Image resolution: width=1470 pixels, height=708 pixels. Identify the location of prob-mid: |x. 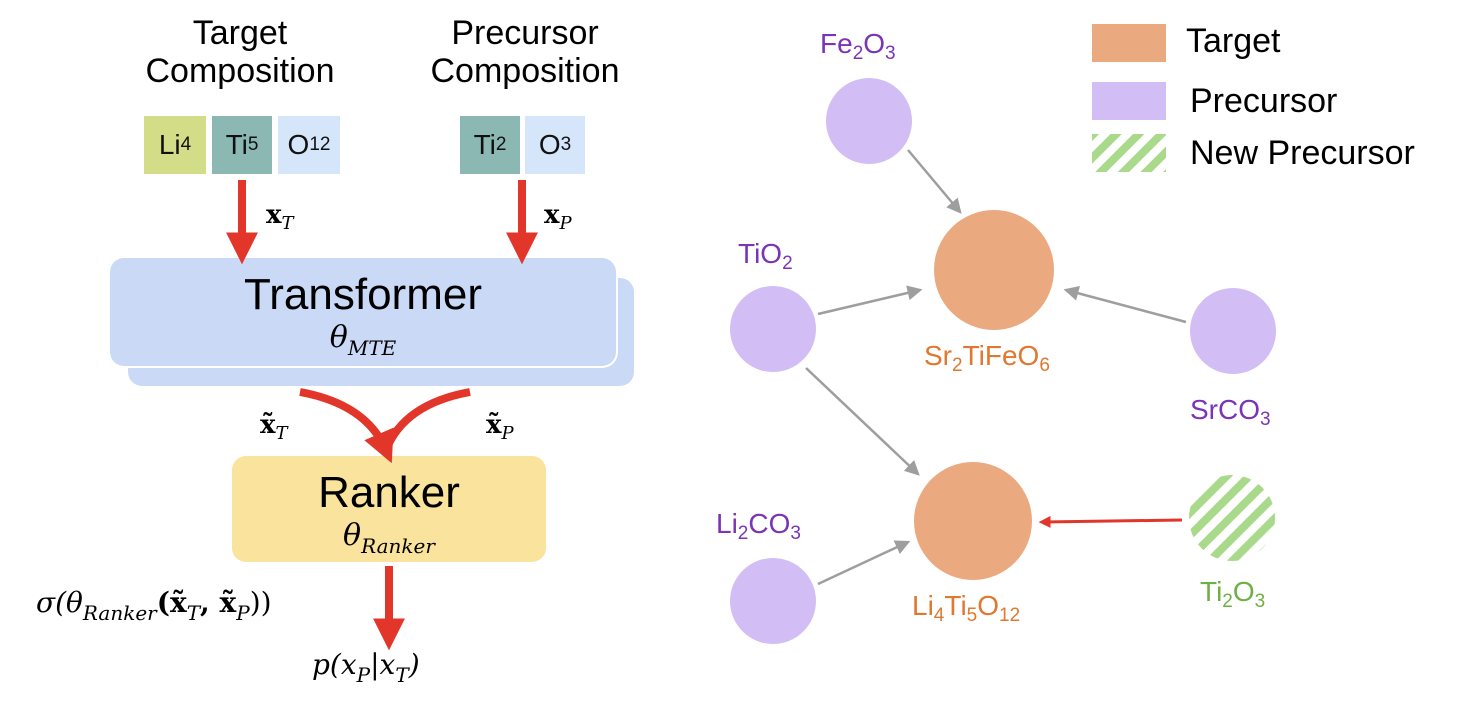
(383, 664).